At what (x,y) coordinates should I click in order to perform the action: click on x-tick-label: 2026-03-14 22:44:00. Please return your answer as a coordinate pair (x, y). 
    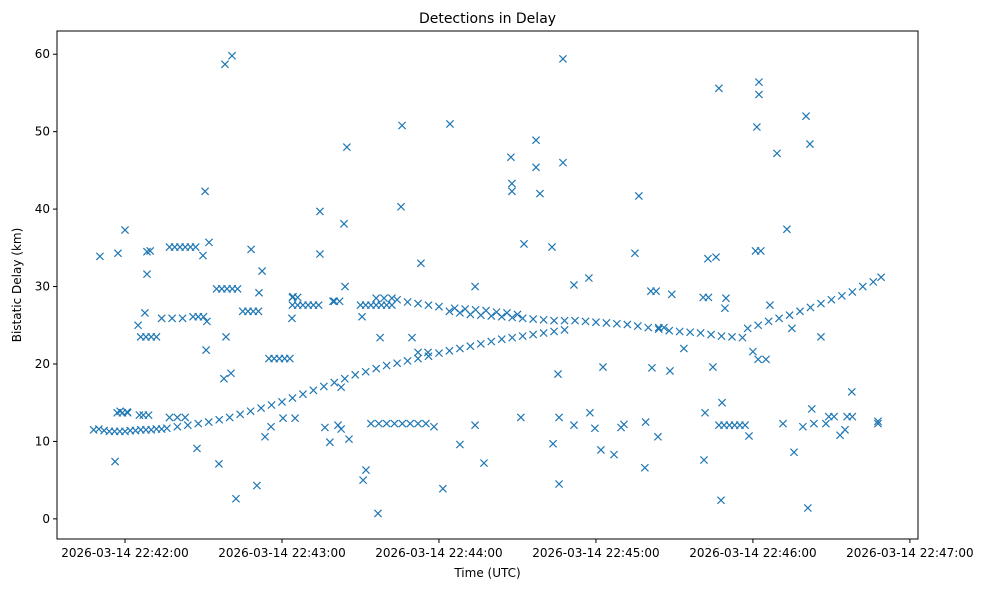
    Looking at the image, I should click on (438, 553).